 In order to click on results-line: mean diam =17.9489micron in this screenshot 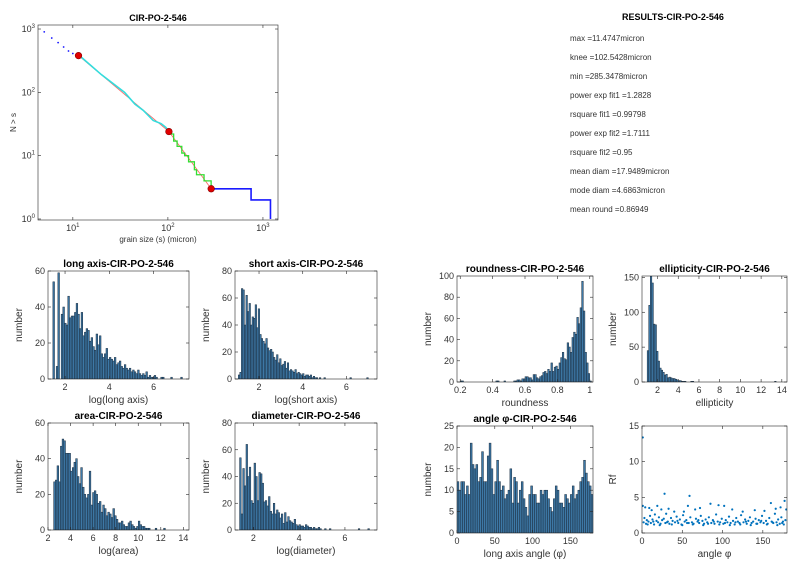, I will do `click(620, 171)`.